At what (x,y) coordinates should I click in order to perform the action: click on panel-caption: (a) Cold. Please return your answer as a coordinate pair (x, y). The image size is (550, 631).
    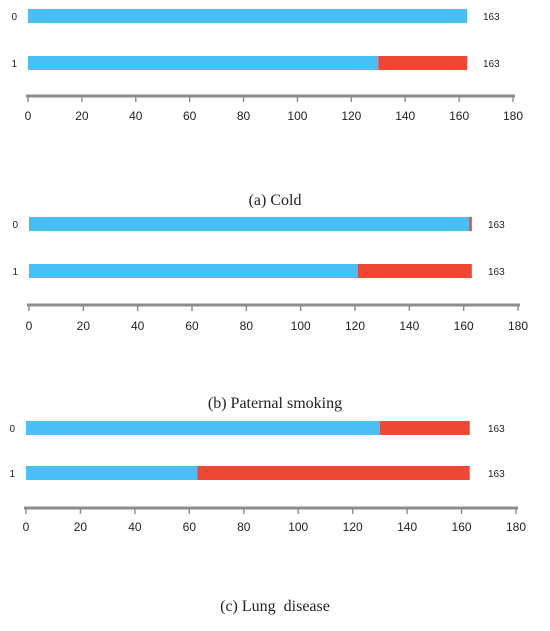
    Looking at the image, I should click on (275, 200).